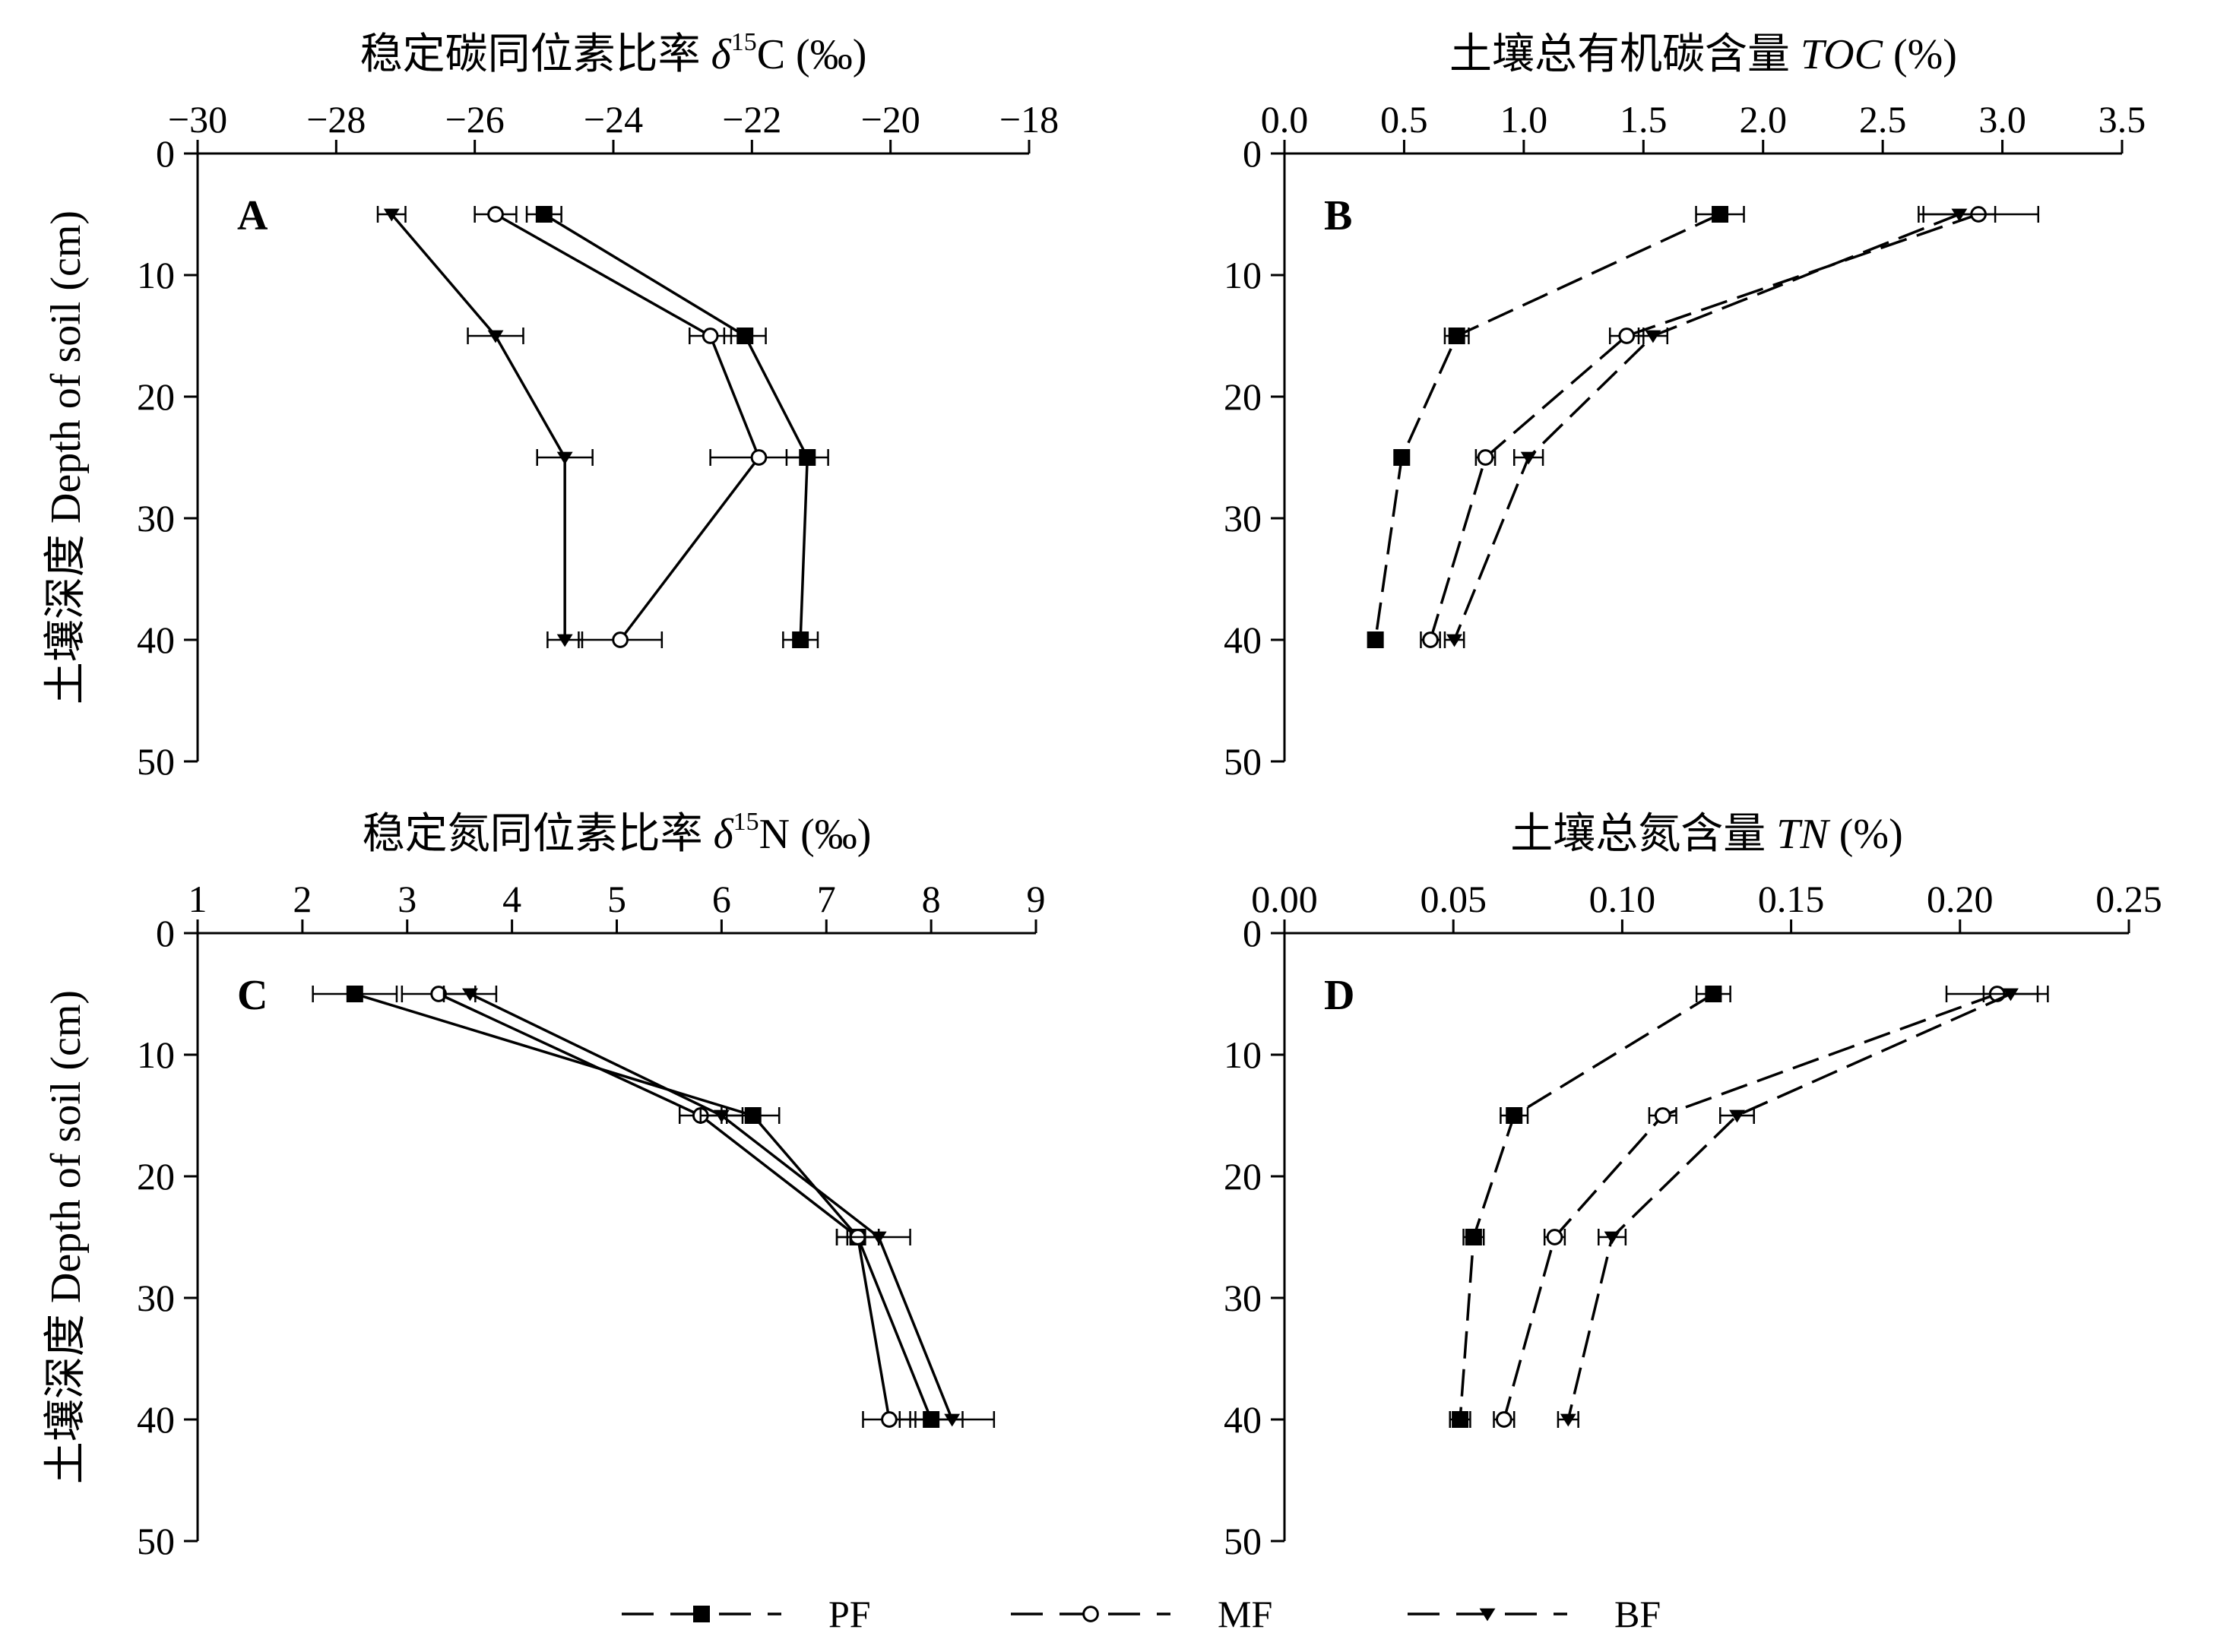 The image size is (2214, 1652). Describe the element at coordinates (303, 899) in the screenshot. I see `x-tick-label: 2` at that location.